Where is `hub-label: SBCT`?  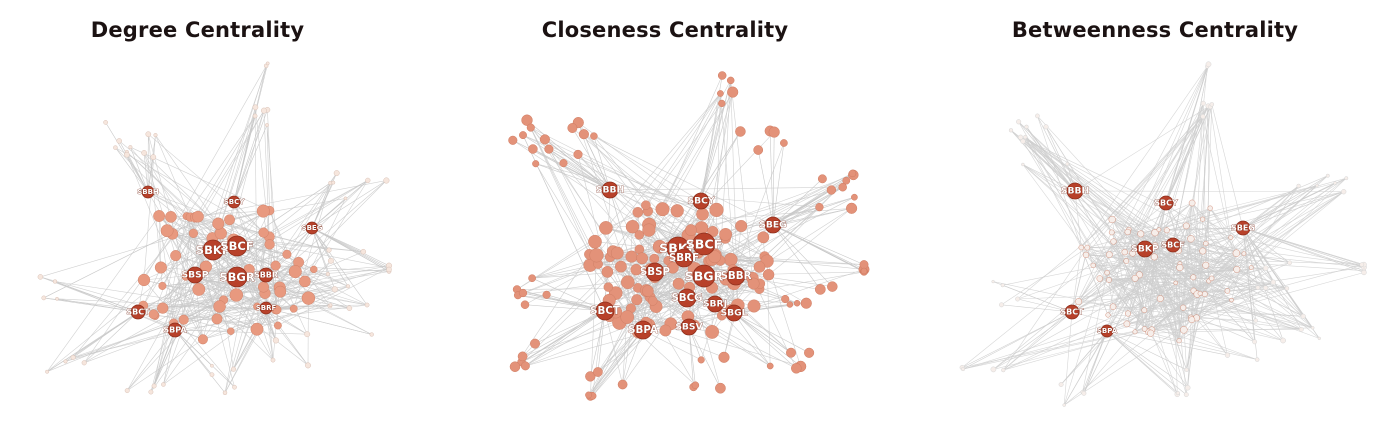 hub-label: SBCT is located at coordinates (1072, 312).